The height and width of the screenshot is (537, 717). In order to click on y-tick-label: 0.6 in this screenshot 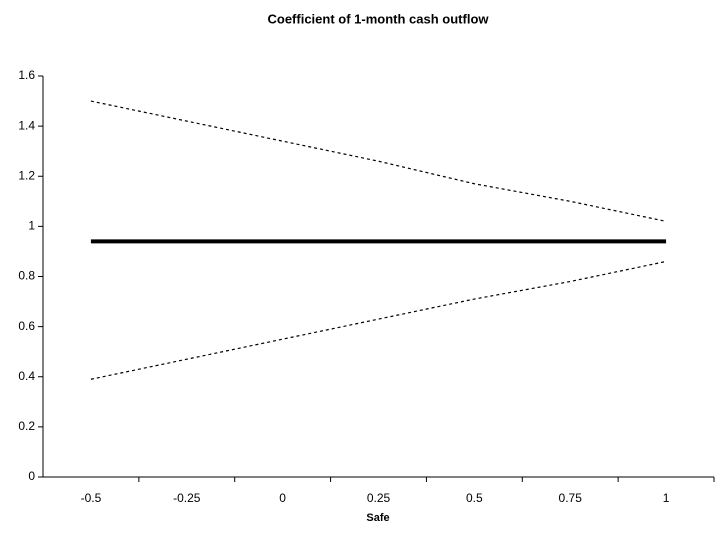, I will do `click(26, 326)`.